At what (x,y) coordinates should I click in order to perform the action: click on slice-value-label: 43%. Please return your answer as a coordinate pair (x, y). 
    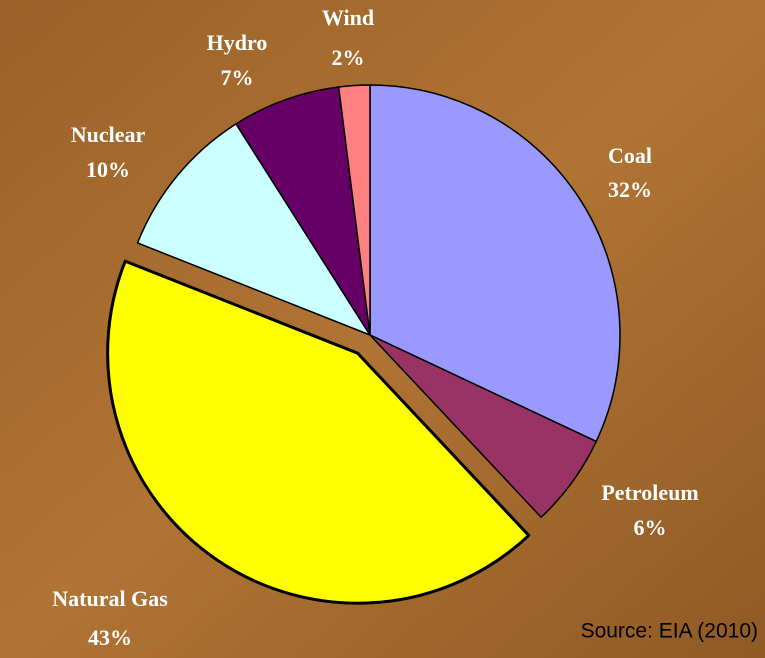
    Looking at the image, I should click on (110, 637).